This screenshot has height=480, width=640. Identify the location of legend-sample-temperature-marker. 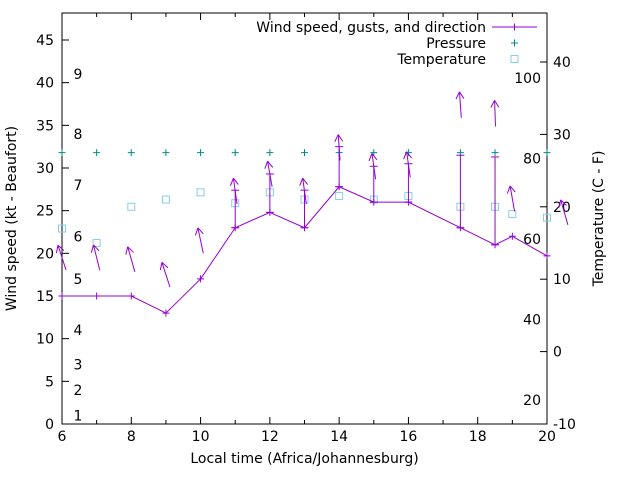
(514, 59).